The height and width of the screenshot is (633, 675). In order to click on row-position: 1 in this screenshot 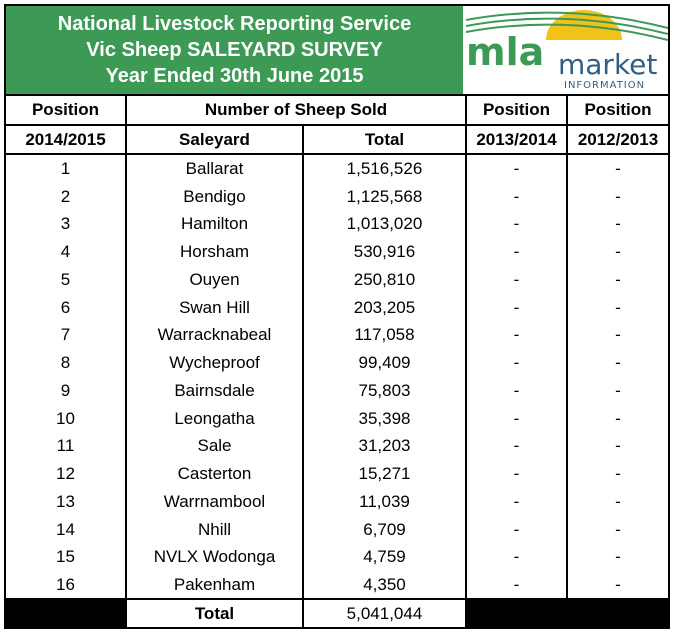, I will do `click(65, 168)`.